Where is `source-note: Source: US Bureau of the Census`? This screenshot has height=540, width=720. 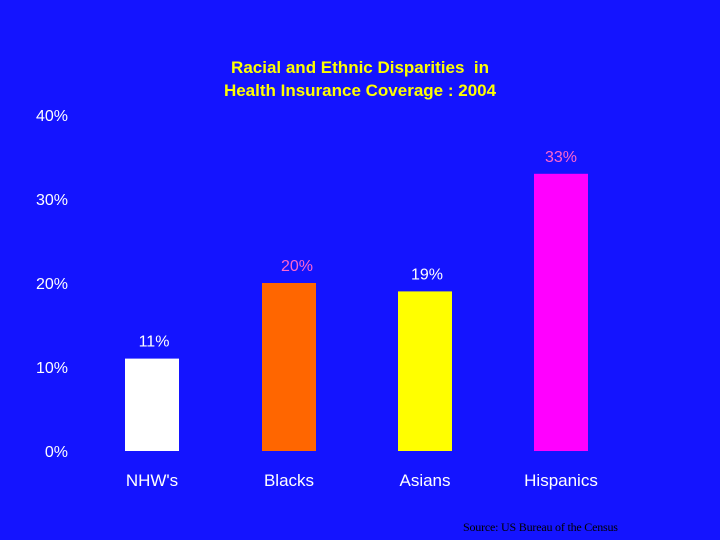 source-note: Source: US Bureau of the Census is located at coordinates (540, 527).